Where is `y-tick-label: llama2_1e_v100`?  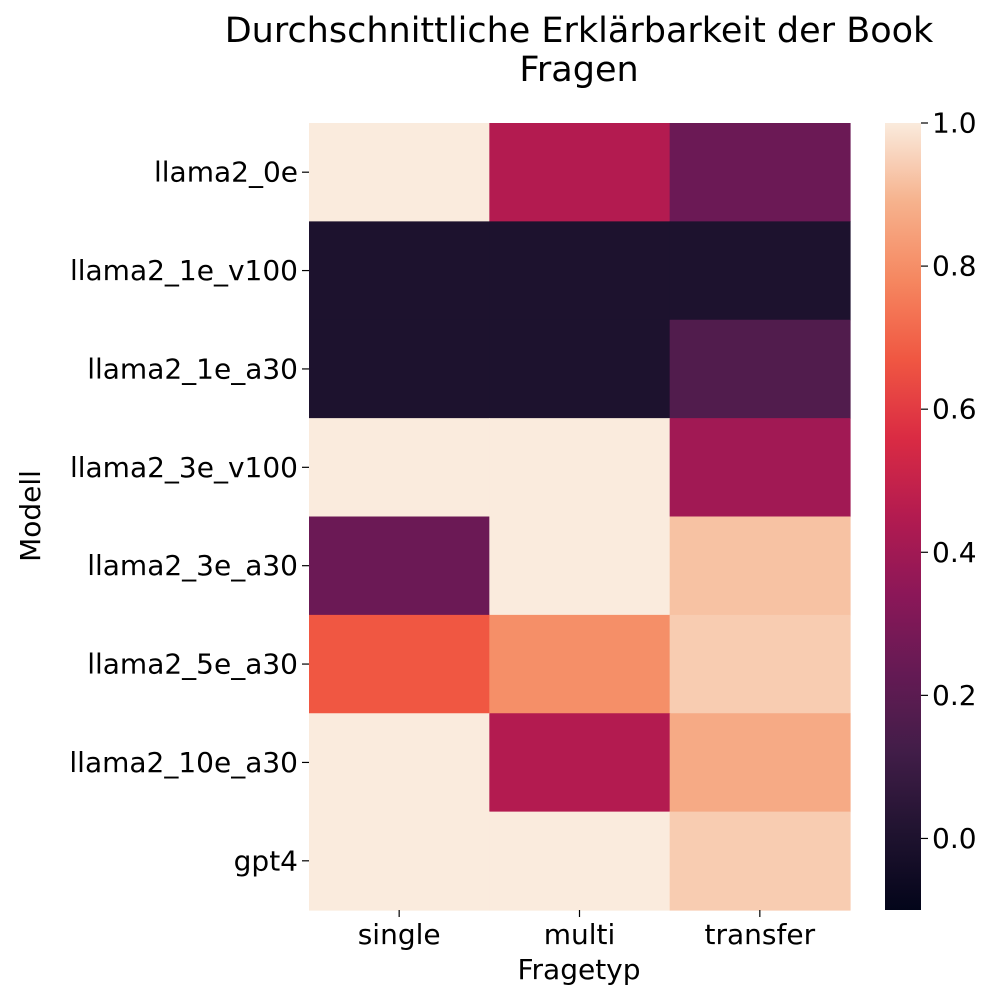
y-tick-label: llama2_1e_v100 is located at coordinates (184, 270).